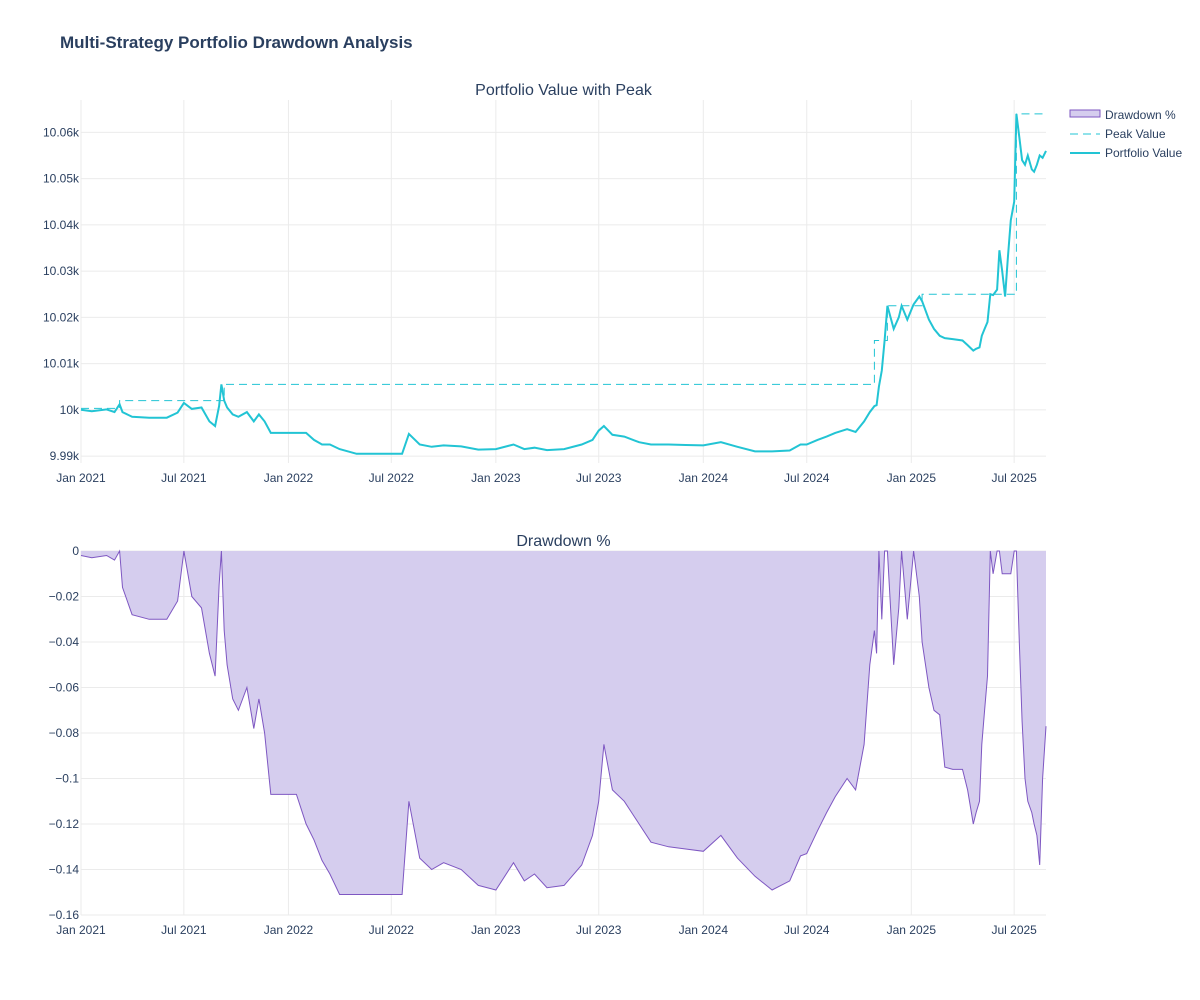 The height and width of the screenshot is (1000, 1200). Describe the element at coordinates (65, 456) in the screenshot. I see `y-tick-label: 9.99k` at that location.